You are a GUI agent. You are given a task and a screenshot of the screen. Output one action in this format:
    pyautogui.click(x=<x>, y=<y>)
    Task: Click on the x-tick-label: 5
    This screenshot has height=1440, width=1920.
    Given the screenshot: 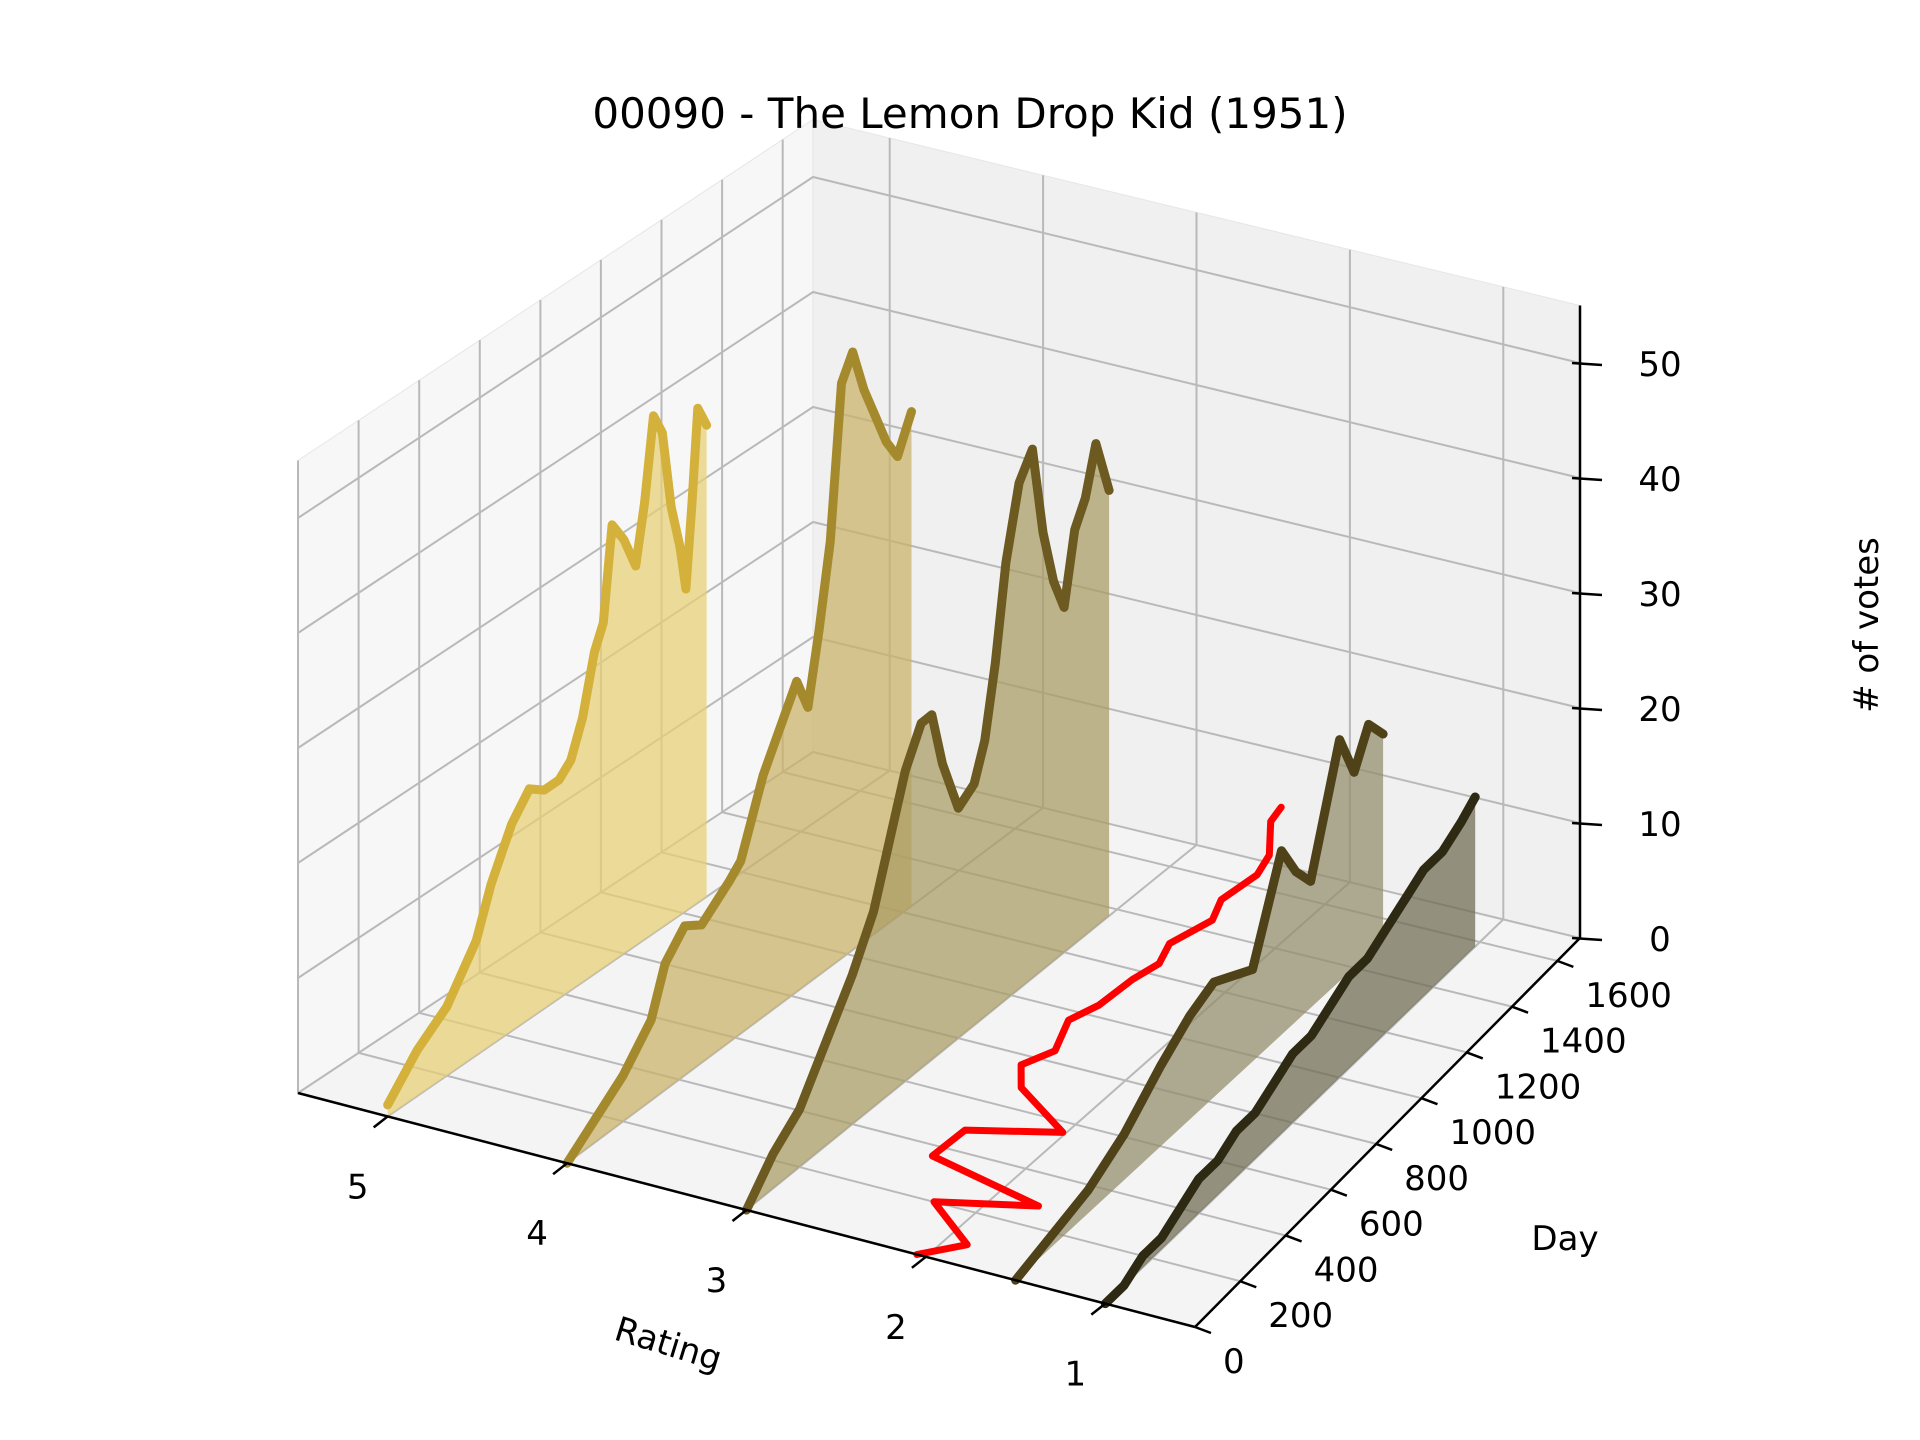 What is the action you would take?
    pyautogui.click(x=358, y=1187)
    